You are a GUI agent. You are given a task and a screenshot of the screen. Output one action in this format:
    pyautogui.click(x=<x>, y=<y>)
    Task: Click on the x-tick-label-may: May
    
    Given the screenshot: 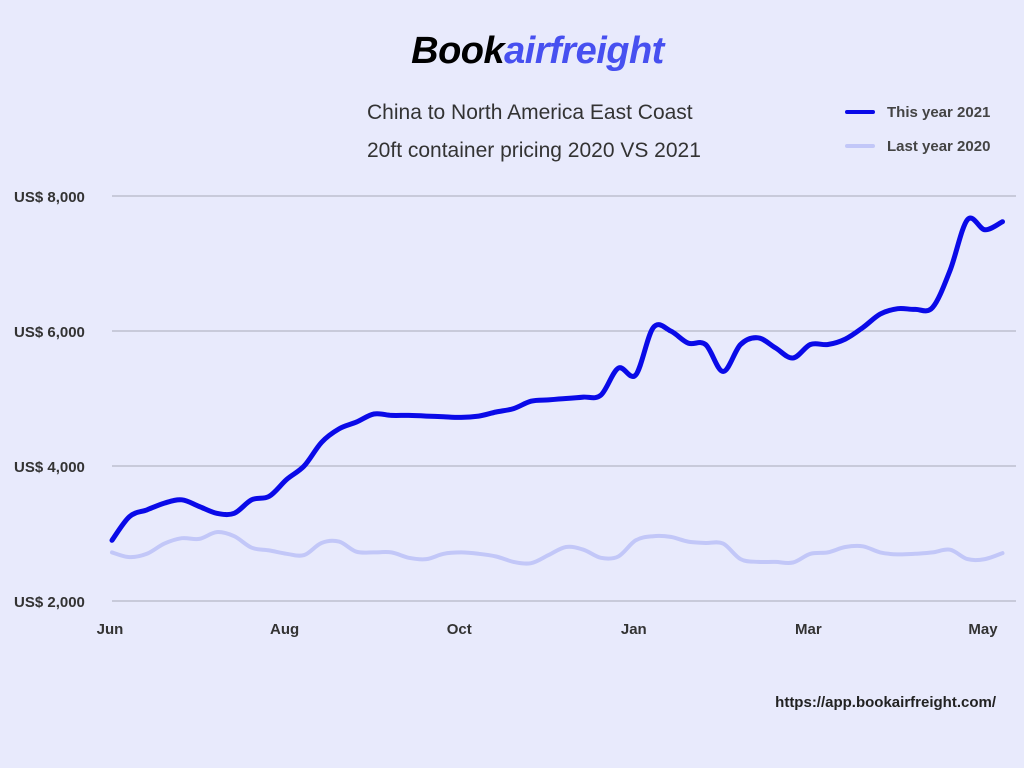 What is the action you would take?
    pyautogui.click(x=983, y=629)
    